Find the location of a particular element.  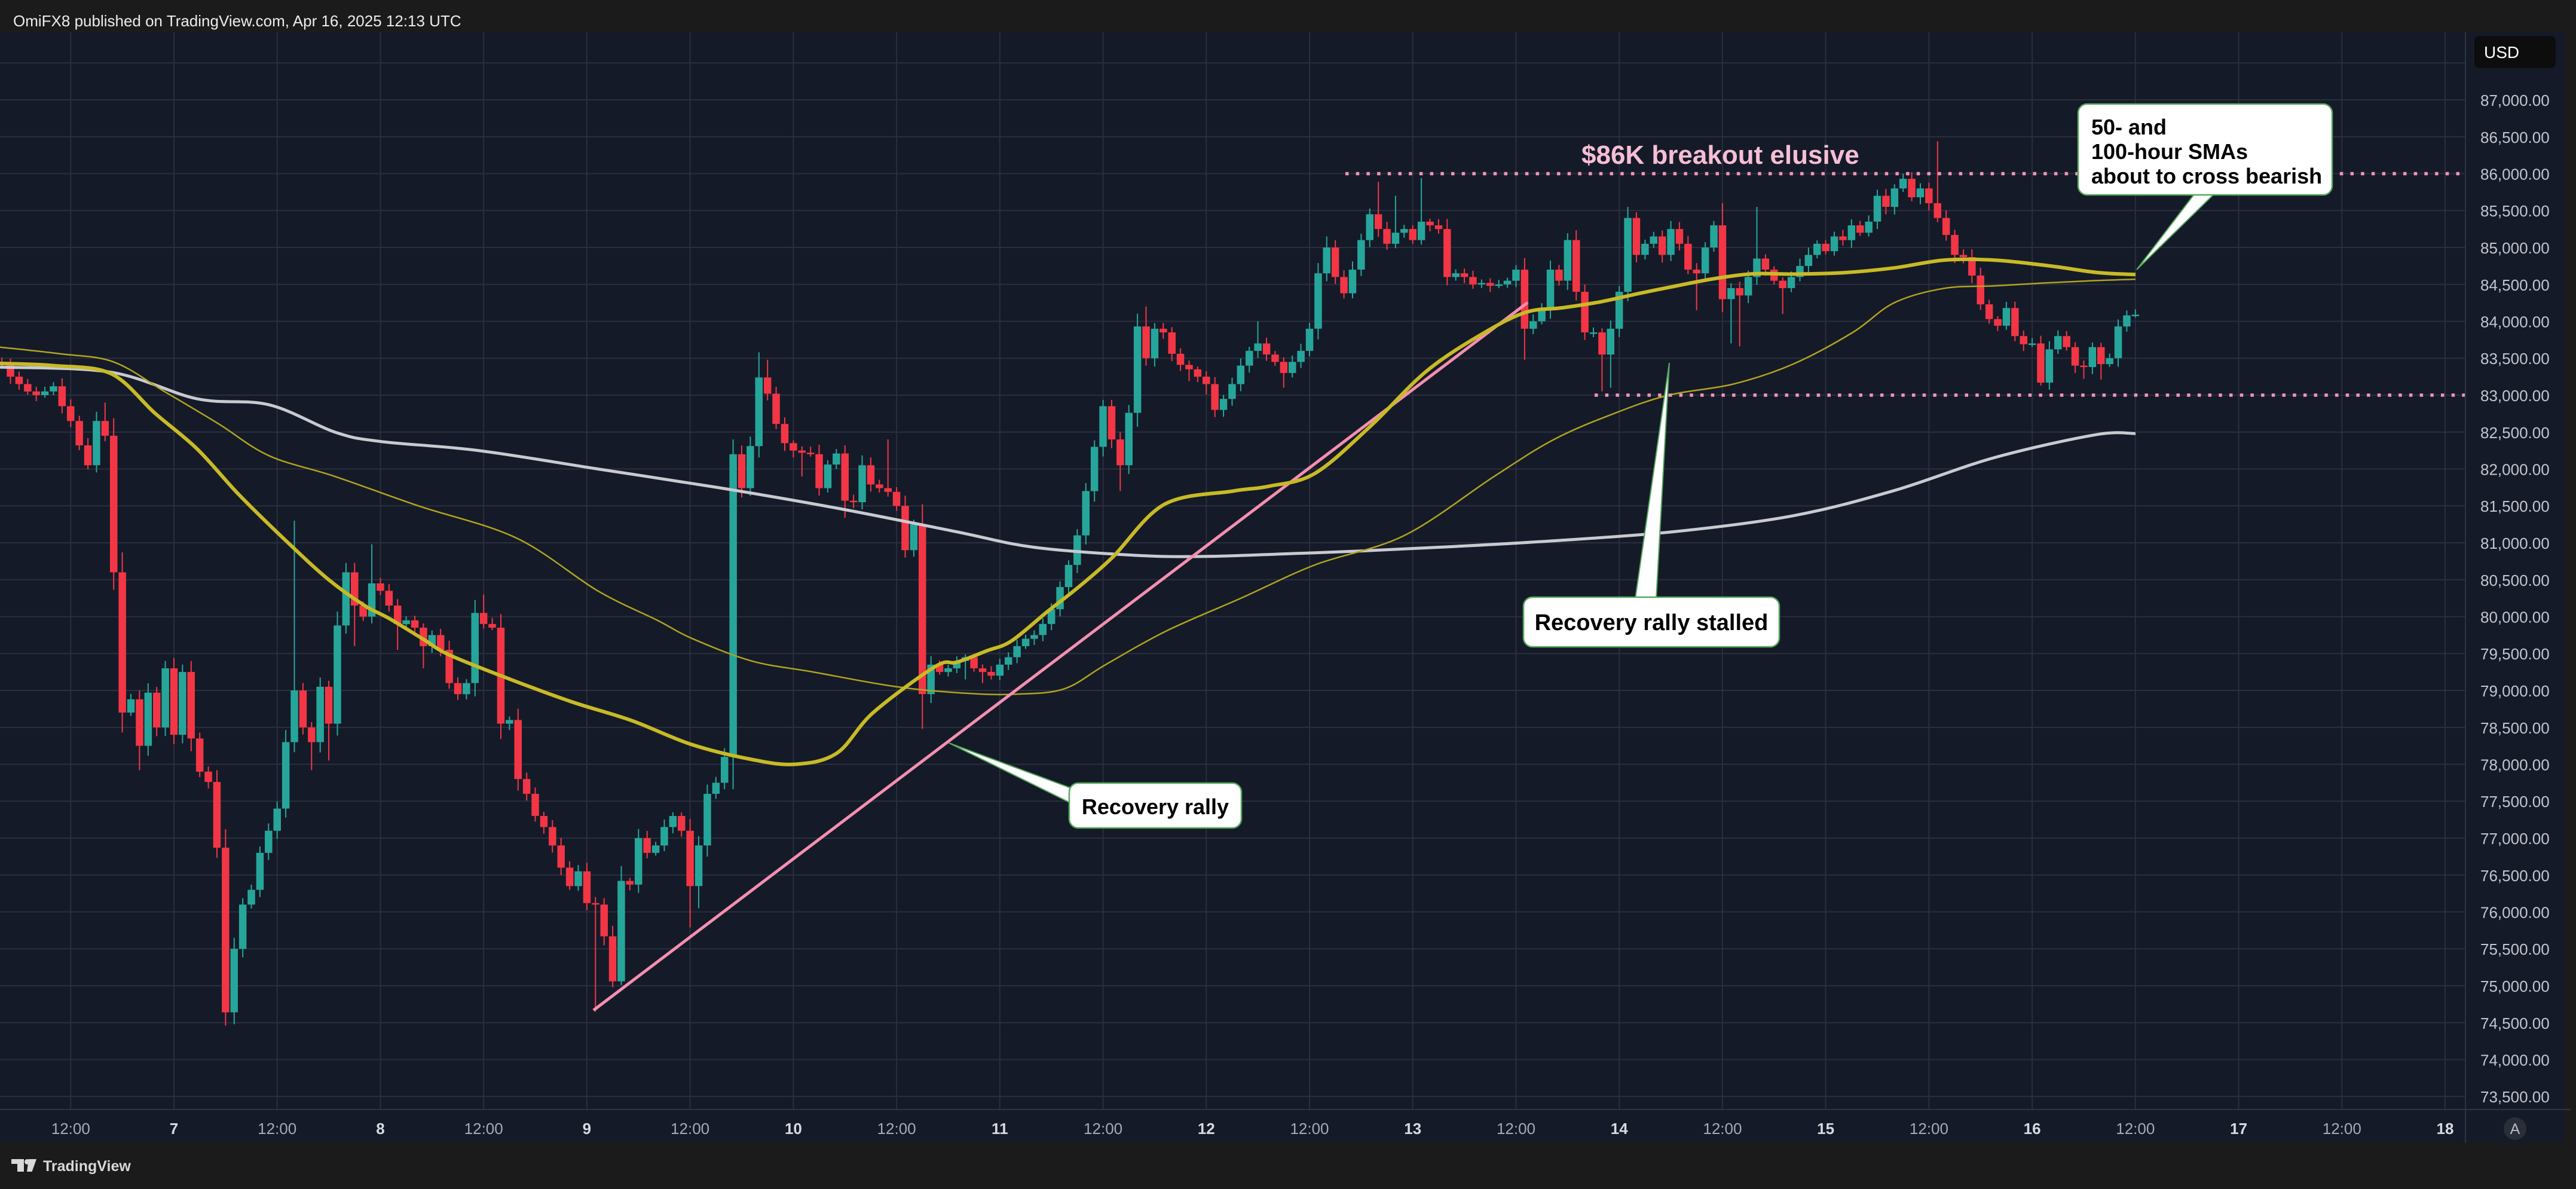

svg-text: 8 is located at coordinates (380, 1129).